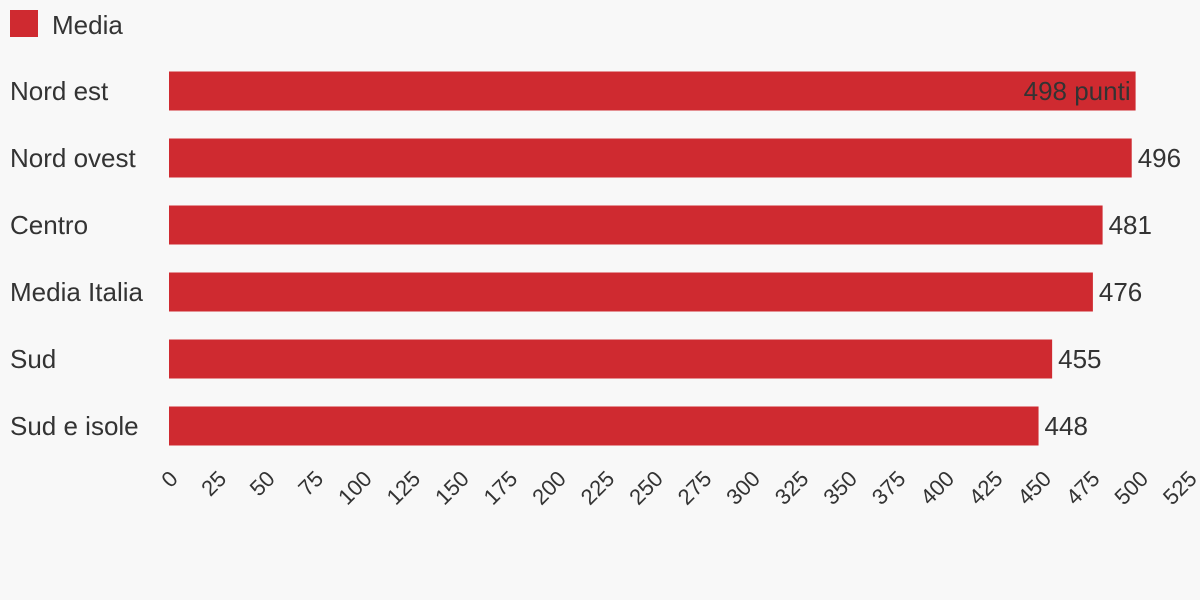 The image size is (1200, 600). Describe the element at coordinates (1130, 225) in the screenshot. I see `value-label: 481` at that location.